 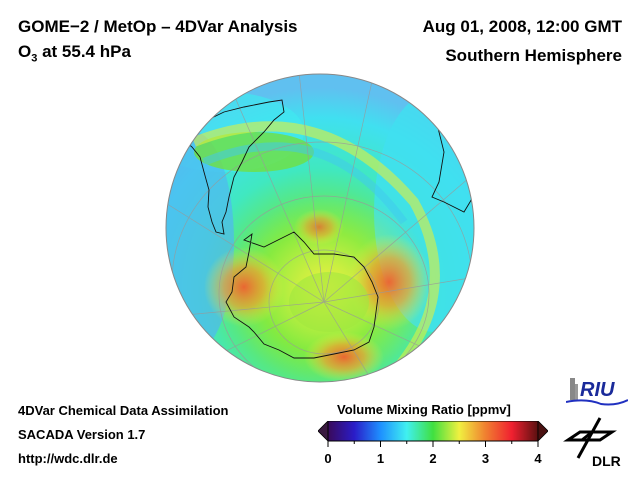 What do you see at coordinates (538, 458) in the screenshot?
I see `colorbar-tick-label: 4` at bounding box center [538, 458].